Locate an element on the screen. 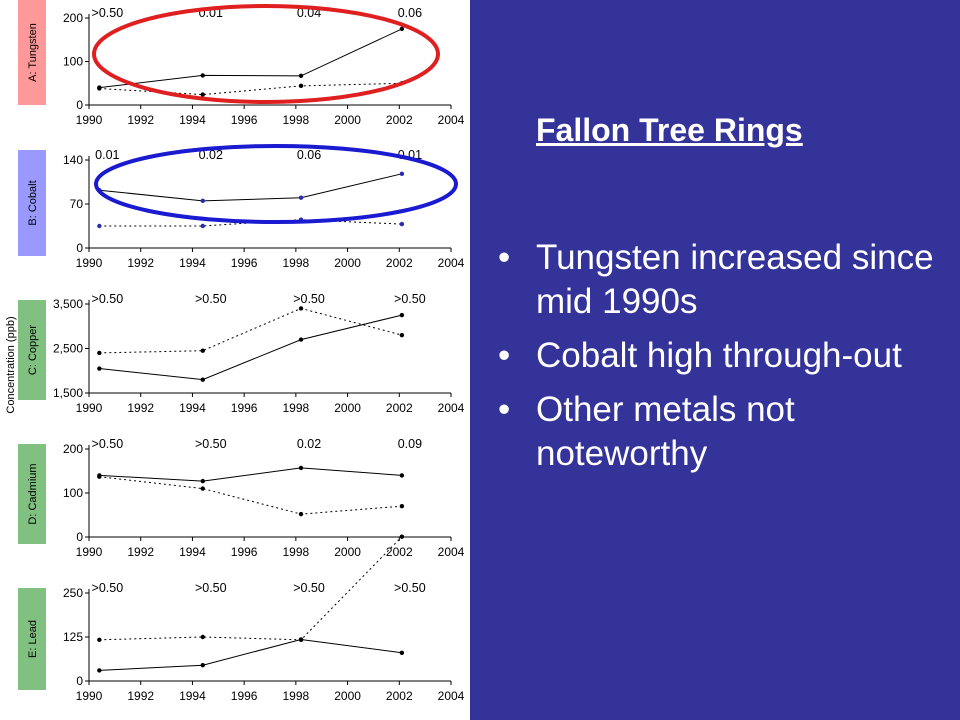 The height and width of the screenshot is (720, 960). panel-label: A: Tungsten is located at coordinates (33, 52).